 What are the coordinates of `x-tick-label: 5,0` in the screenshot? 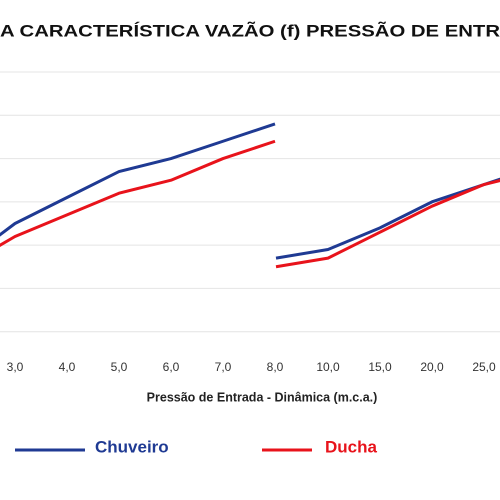 It's located at (119, 367).